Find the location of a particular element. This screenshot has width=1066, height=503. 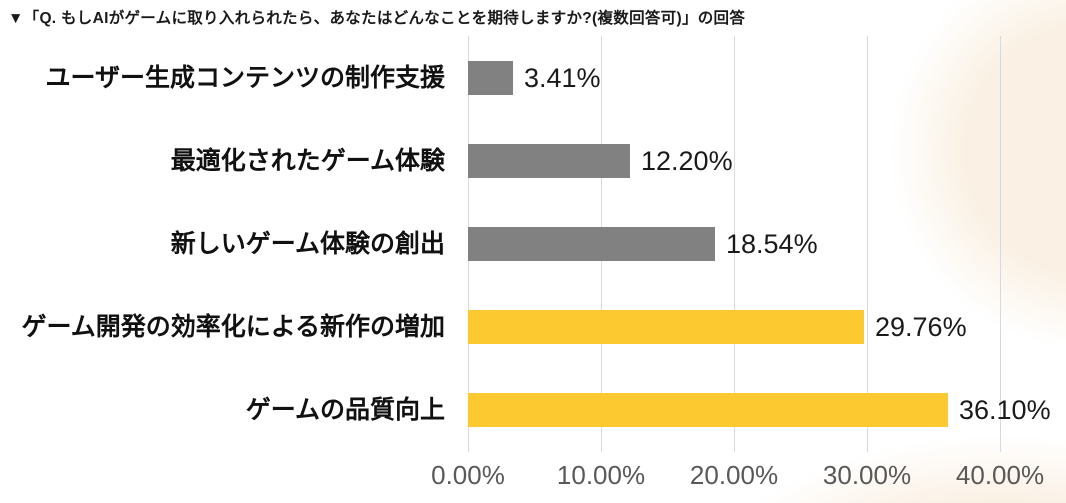

x-axis-tick-label: 30.00% is located at coordinates (867, 475).